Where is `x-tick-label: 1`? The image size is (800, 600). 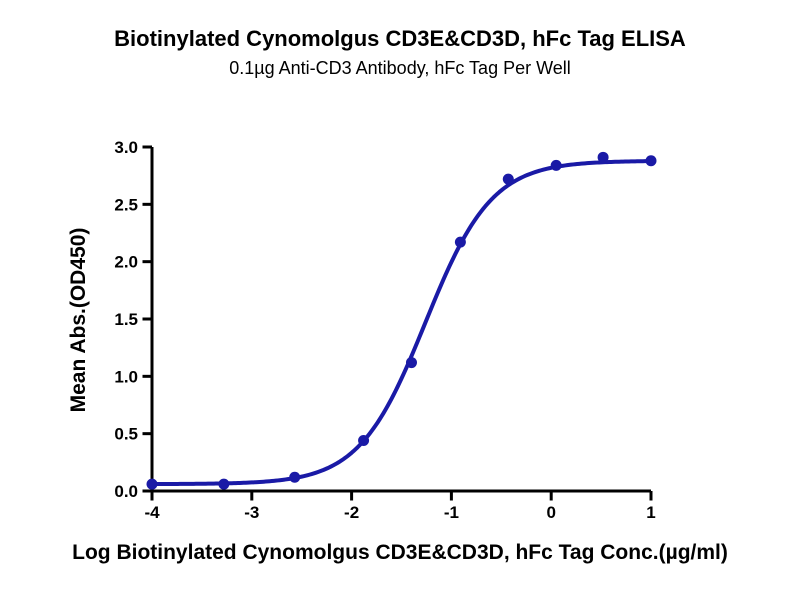 x-tick-label: 1 is located at coordinates (650, 512).